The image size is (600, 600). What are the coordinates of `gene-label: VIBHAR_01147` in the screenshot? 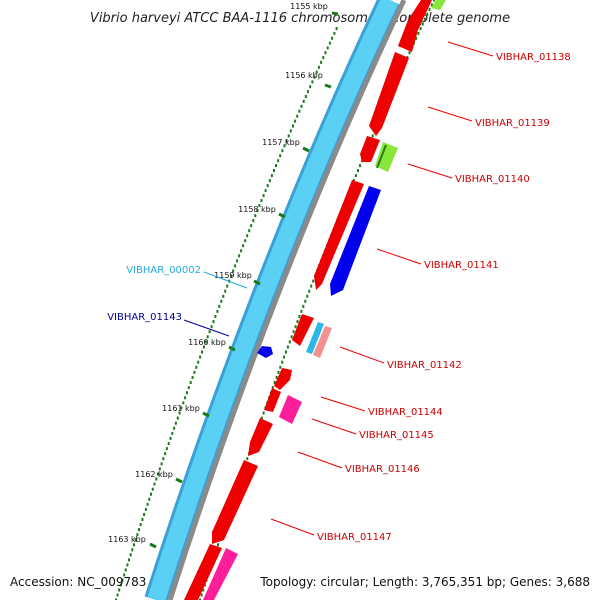 It's located at (354, 537).